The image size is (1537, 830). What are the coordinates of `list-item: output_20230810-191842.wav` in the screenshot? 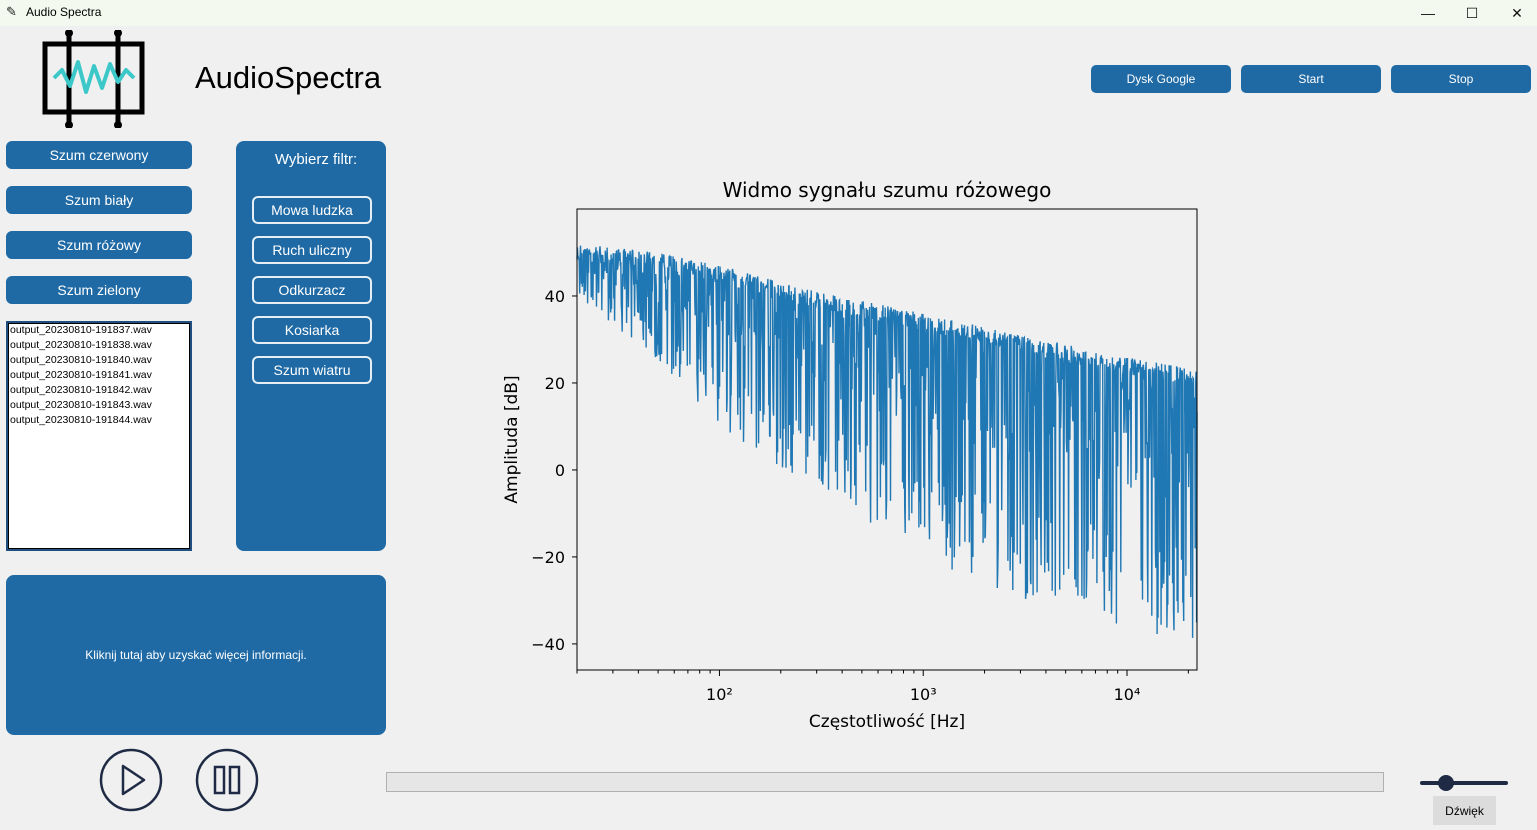 It's located at (81, 390).